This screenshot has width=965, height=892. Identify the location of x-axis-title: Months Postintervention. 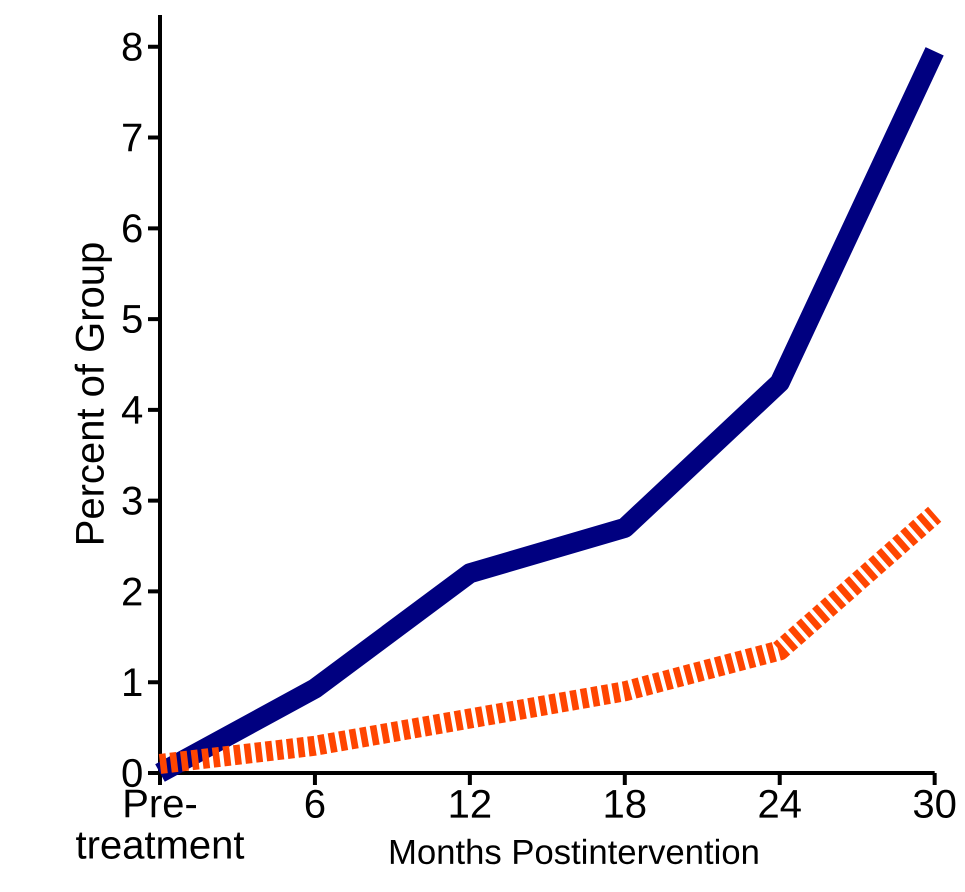
(574, 851).